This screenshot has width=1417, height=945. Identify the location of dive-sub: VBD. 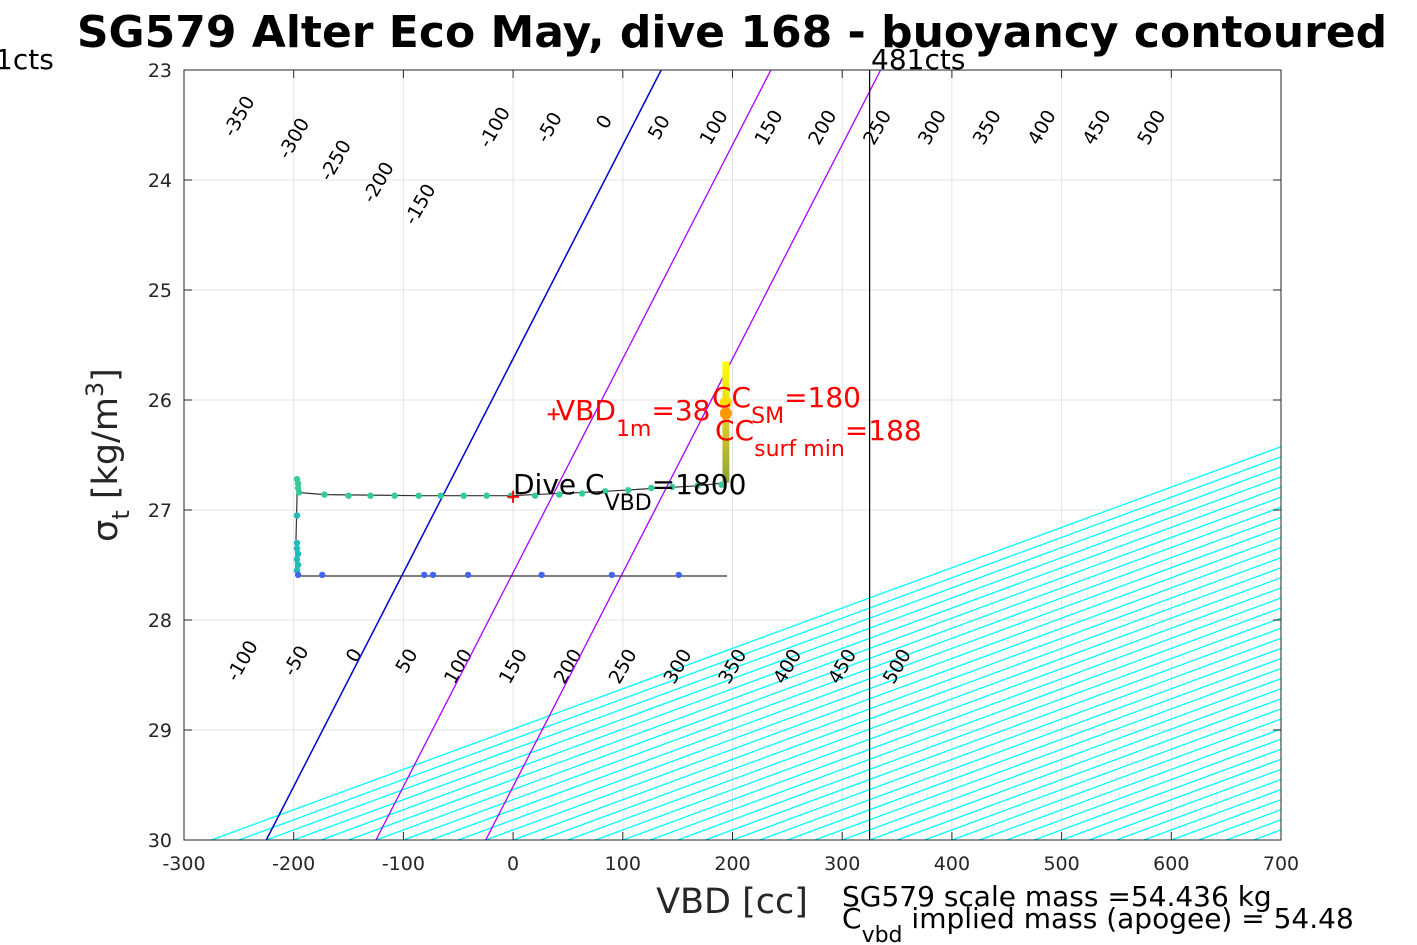
(628, 503).